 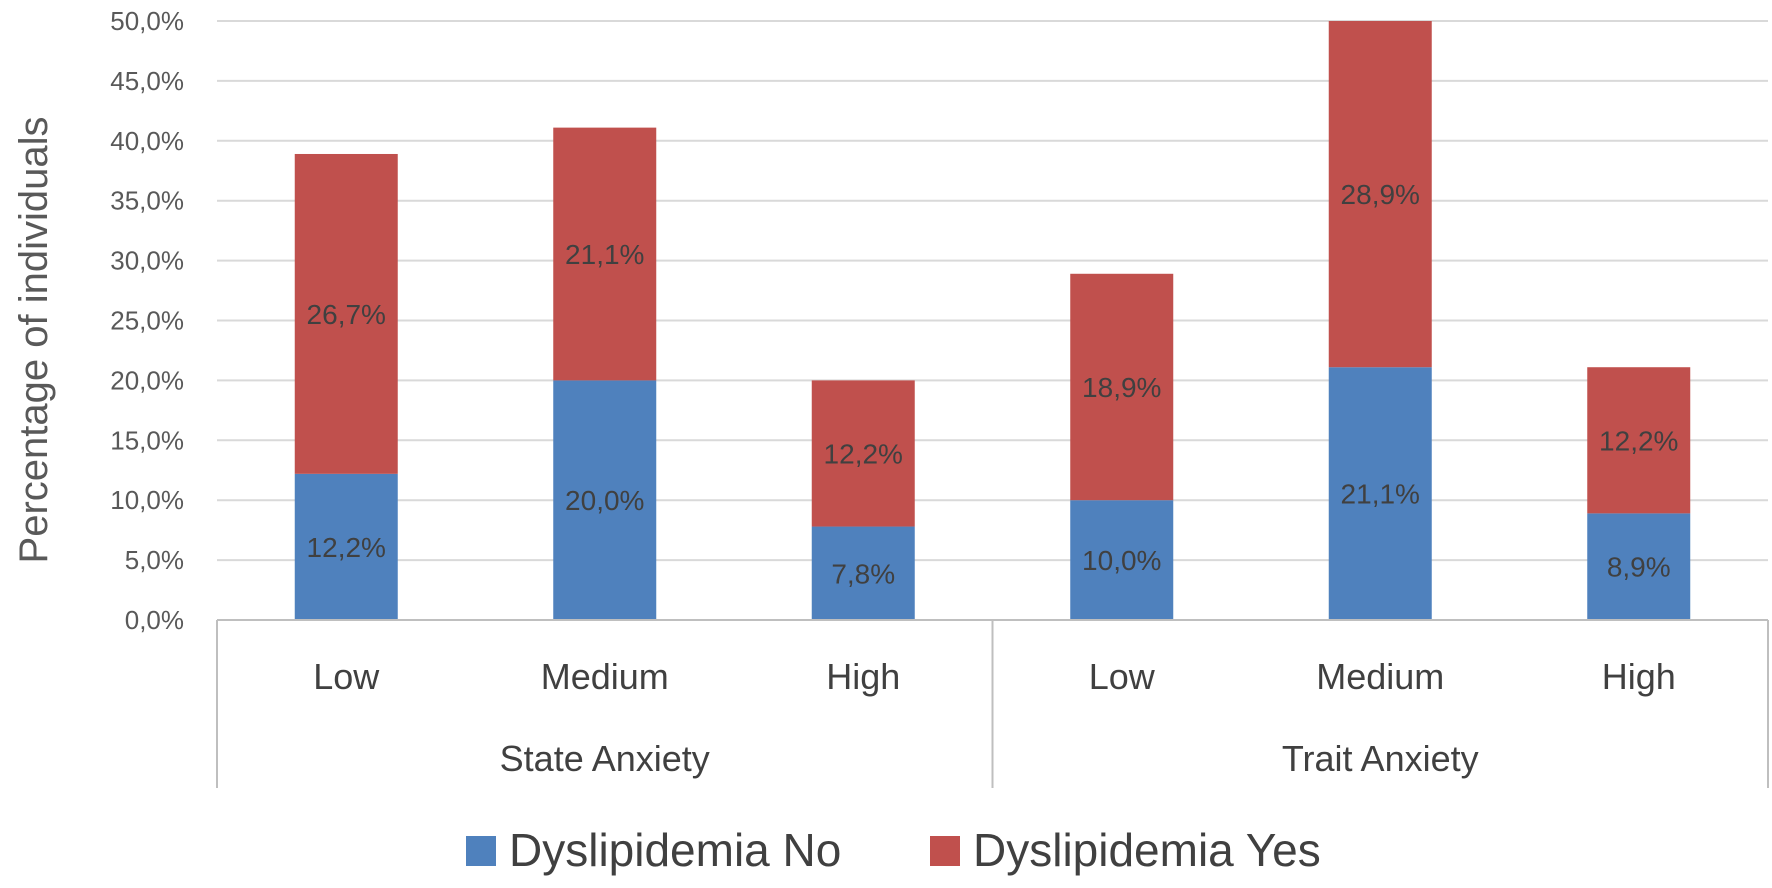 I want to click on y-tick-label: 15,0%, so click(x=147, y=440).